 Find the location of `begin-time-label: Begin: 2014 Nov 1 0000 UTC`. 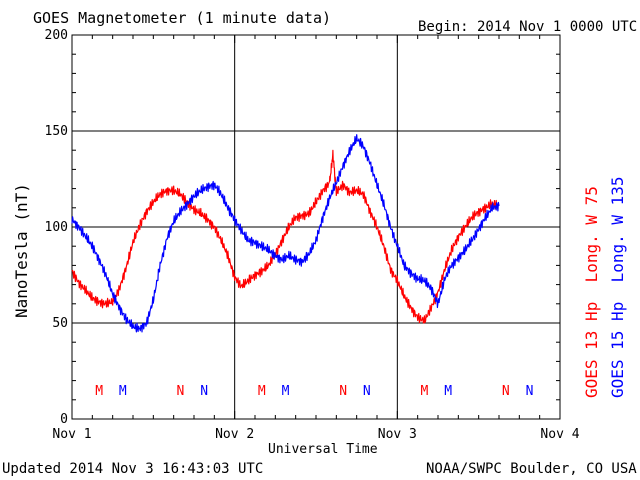

begin-time-label: Begin: 2014 Nov 1 0000 UTC is located at coordinates (528, 27).